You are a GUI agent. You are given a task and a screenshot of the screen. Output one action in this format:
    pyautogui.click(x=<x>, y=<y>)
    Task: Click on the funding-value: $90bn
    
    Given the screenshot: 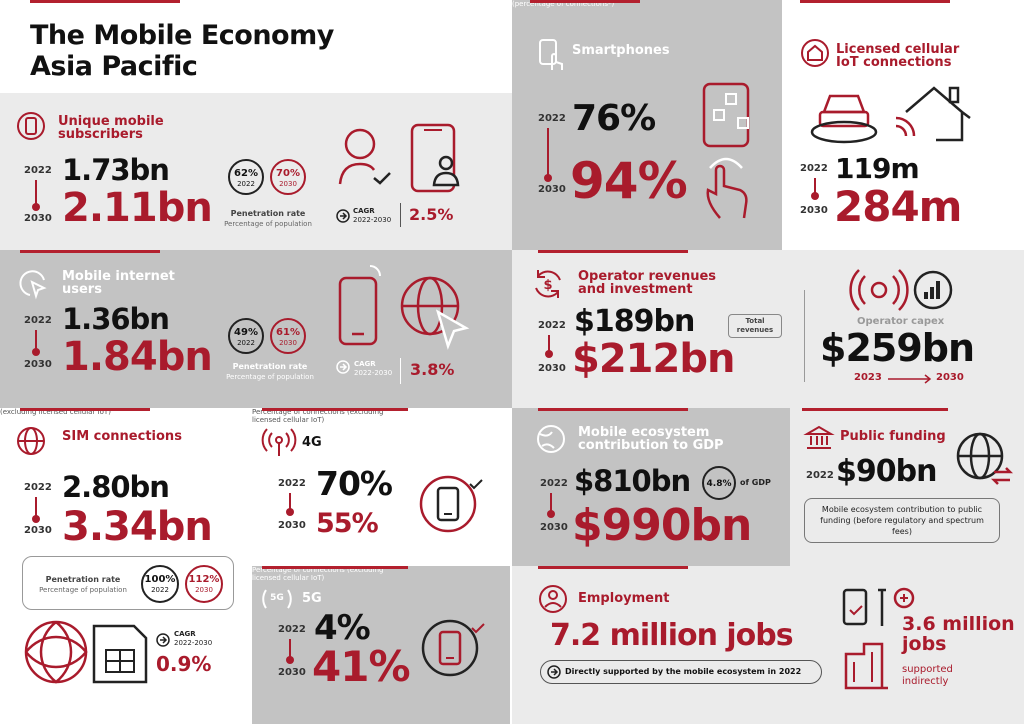 What is the action you would take?
    pyautogui.click(x=886, y=471)
    